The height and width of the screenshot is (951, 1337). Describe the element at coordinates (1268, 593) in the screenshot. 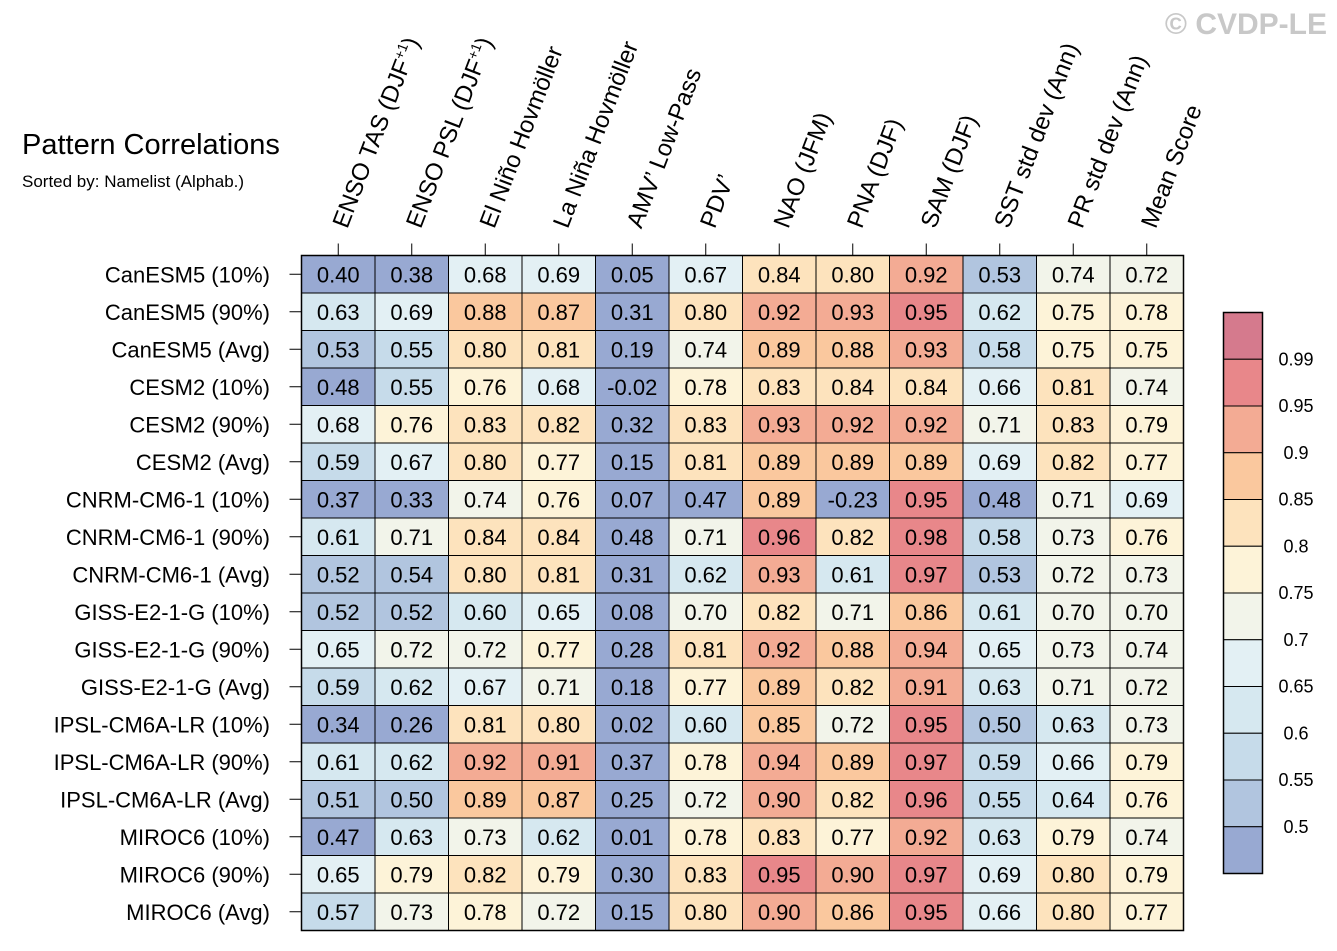

I see `colorbar: 0.99 0.95 0.9 0.85 0.8 0.75 0.7 0.65 0.6 0.55 0.5` at that location.